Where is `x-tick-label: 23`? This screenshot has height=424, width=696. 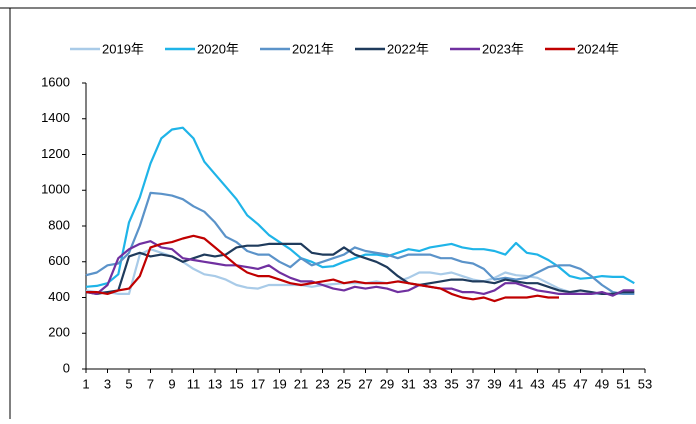 x-tick-label: 23 is located at coordinates (322, 383).